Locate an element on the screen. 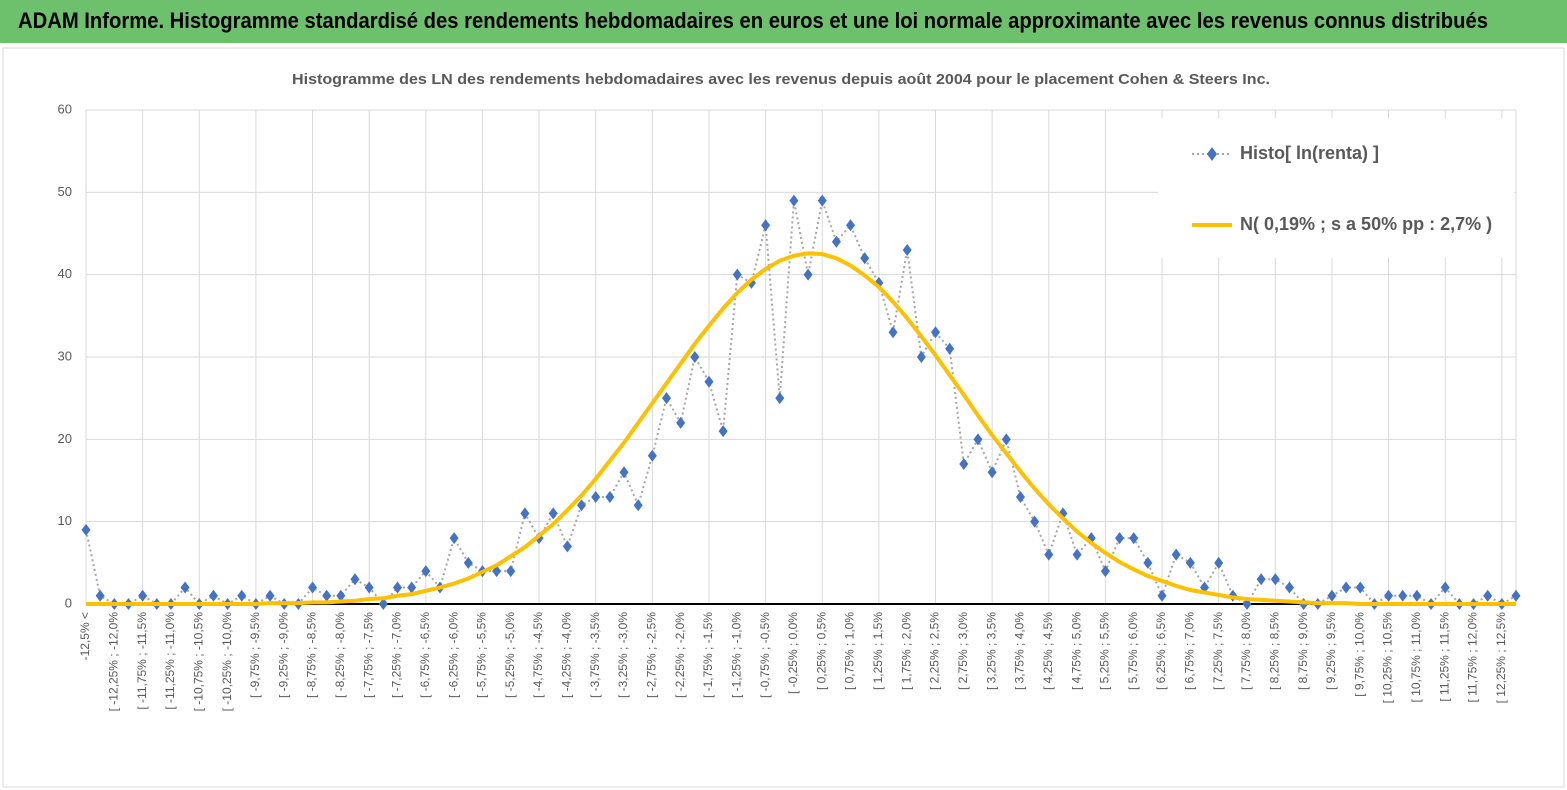 This screenshot has height=790, width=1567. y-tick-label: 0 is located at coordinates (68, 602).